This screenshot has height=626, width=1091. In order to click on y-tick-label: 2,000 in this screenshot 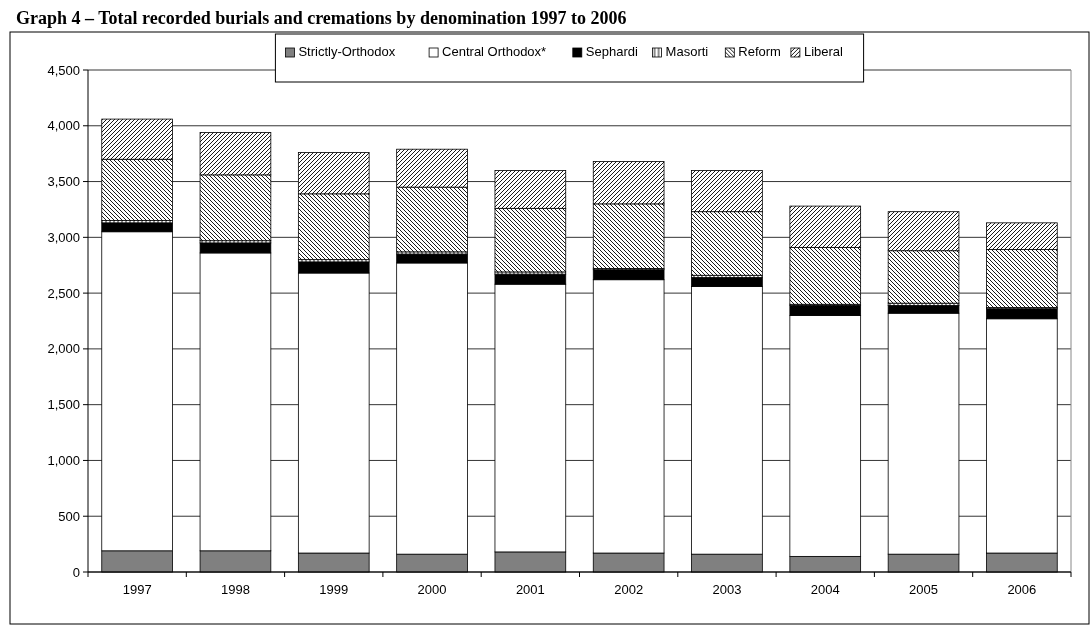, I will do `click(63, 349)`.